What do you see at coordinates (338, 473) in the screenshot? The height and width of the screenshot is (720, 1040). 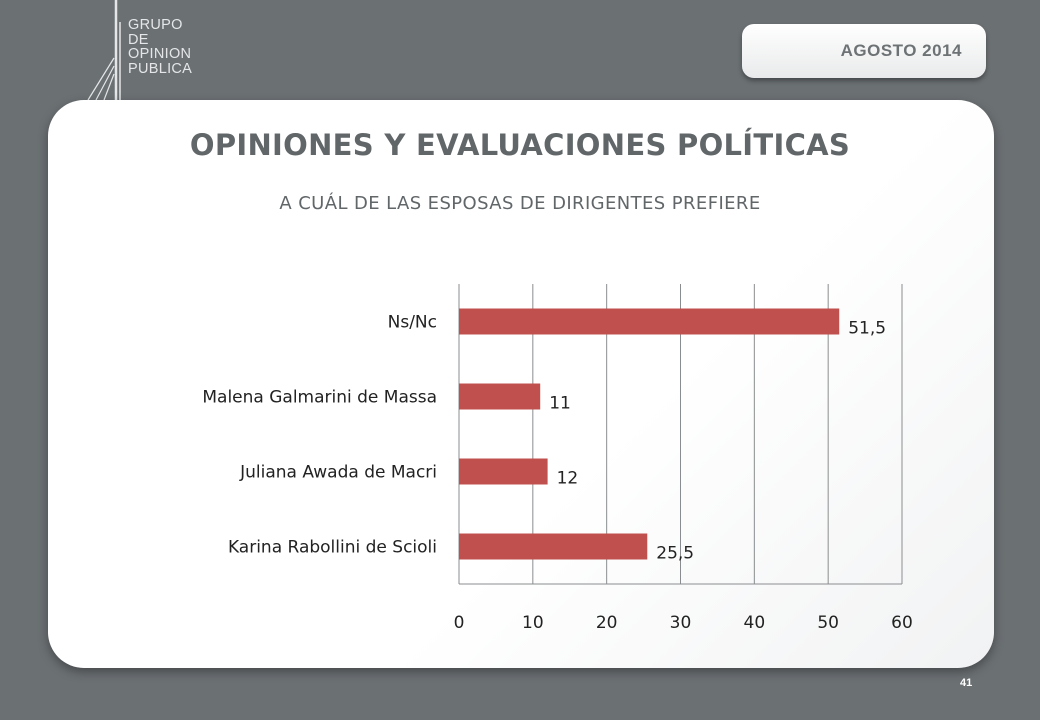 I see `category-label: Juliana Awada de Macri` at bounding box center [338, 473].